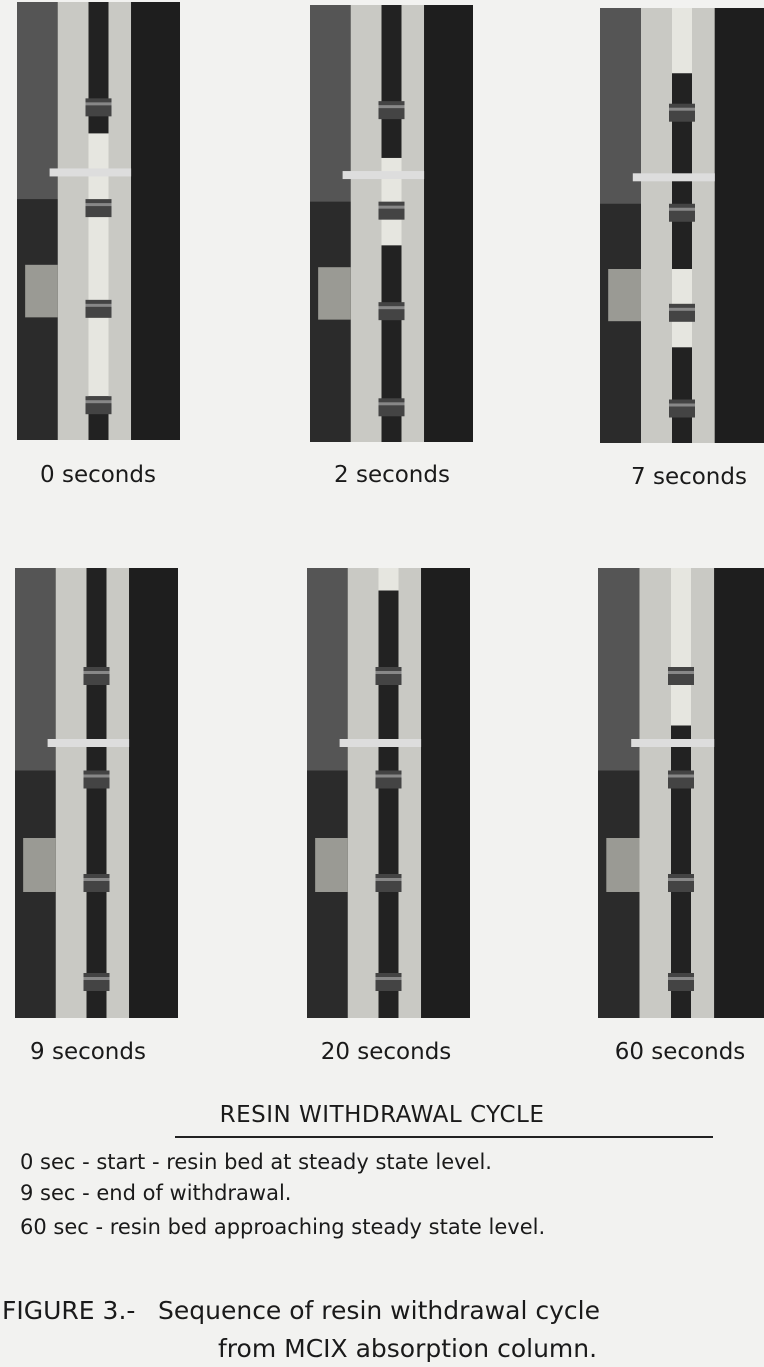  Describe the element at coordinates (156, 1193) in the screenshot. I see `legend-item: 9 sec - end of withdrawal.` at that location.